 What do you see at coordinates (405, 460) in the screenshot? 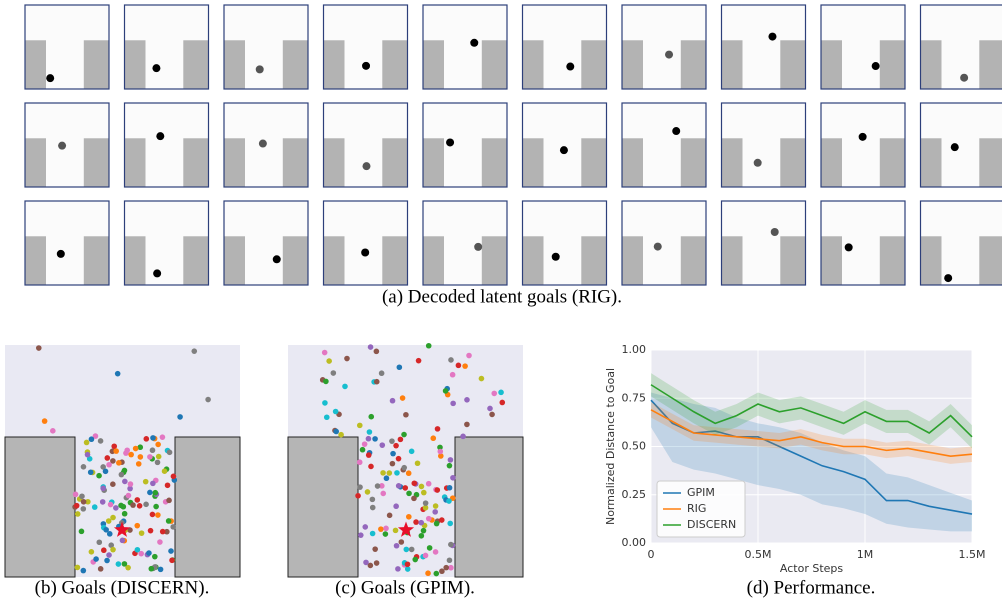
I see `goals-gpim` at bounding box center [405, 460].